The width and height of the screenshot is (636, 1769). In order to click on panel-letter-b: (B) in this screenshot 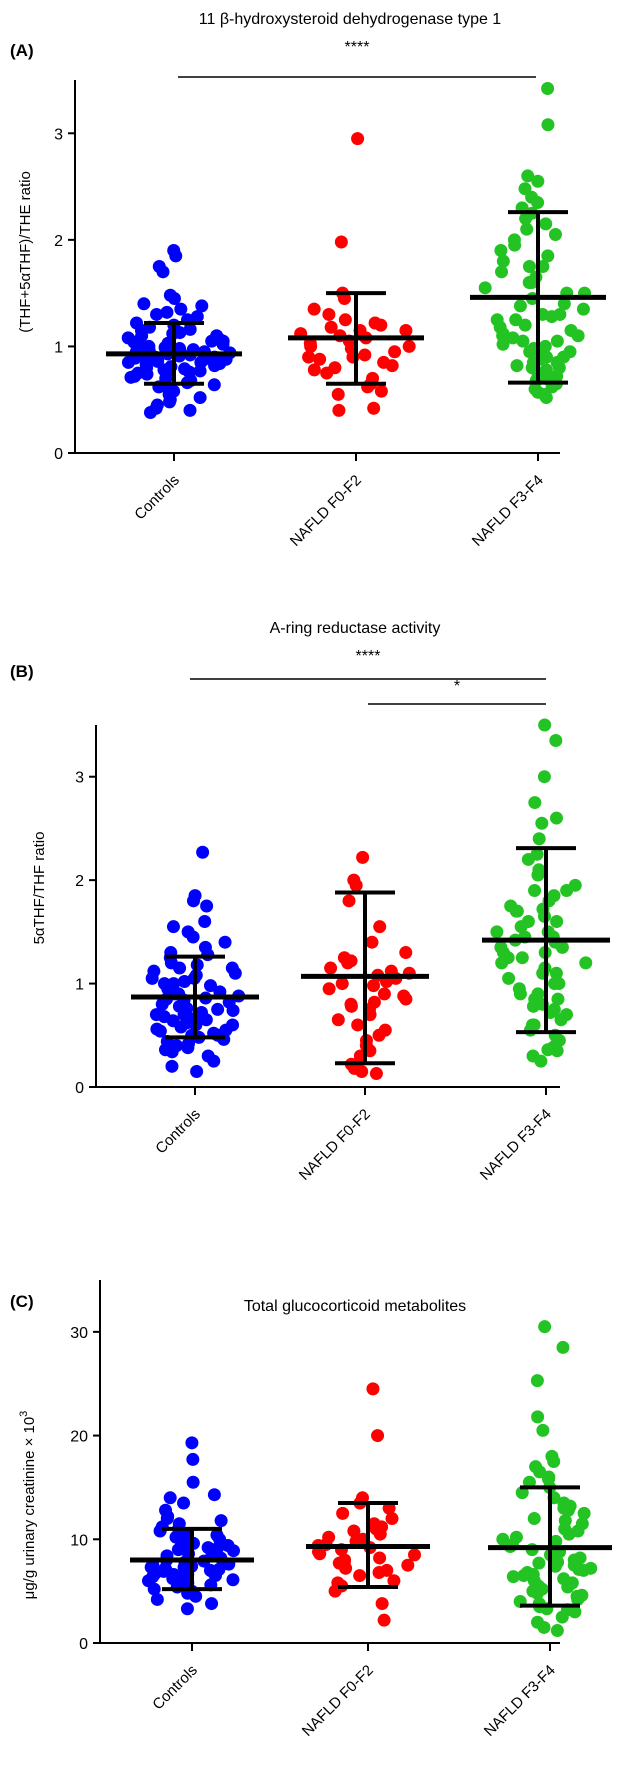, I will do `click(22, 671)`.